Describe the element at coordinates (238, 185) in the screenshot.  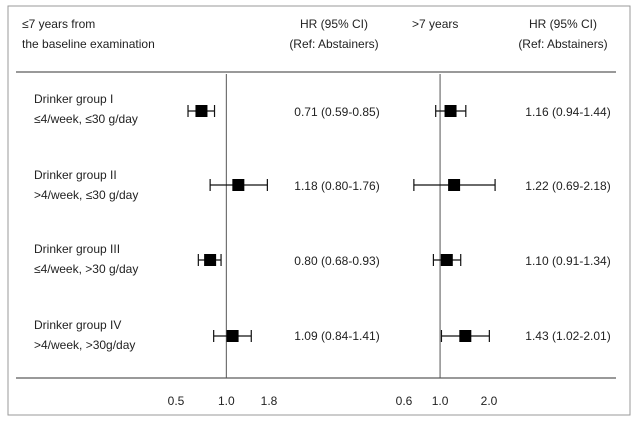
I see `panel-1-row-2-hr-point` at that location.